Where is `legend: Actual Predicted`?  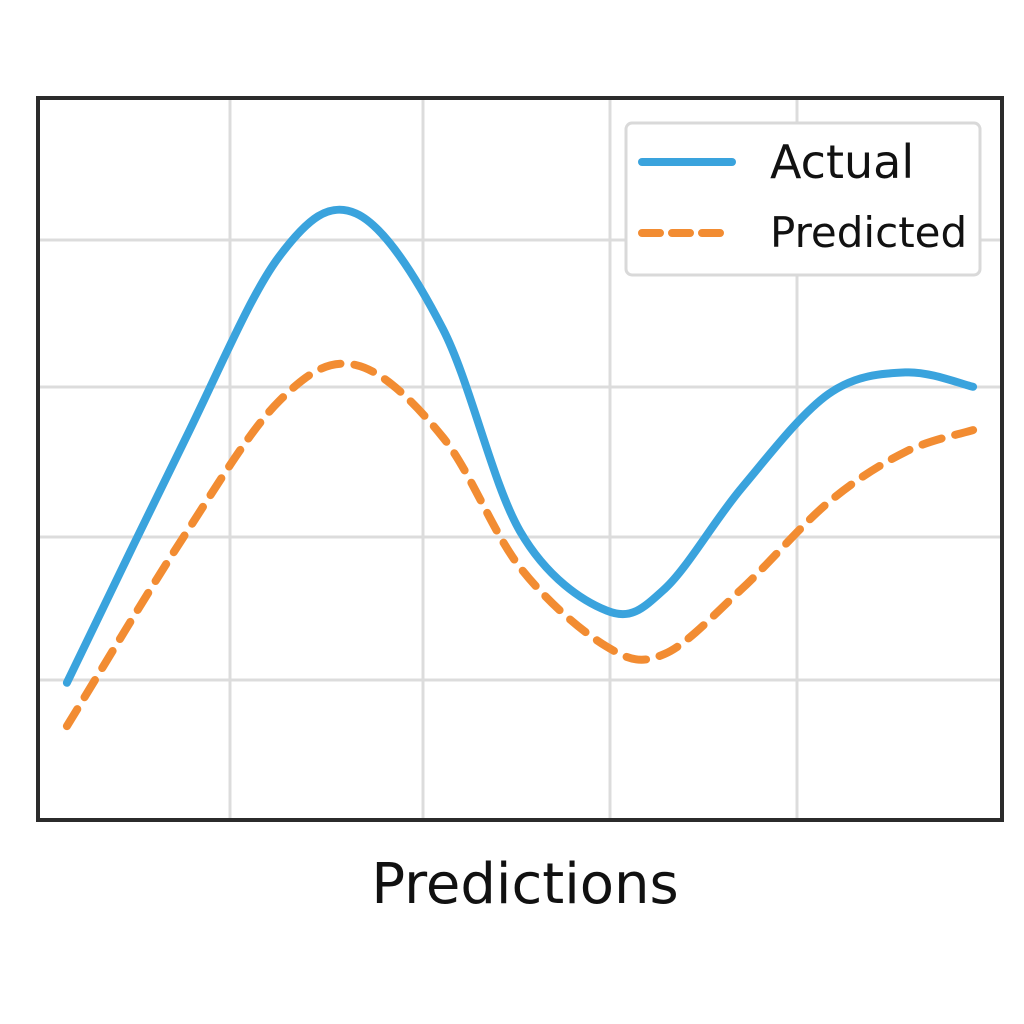
legend: Actual Predicted is located at coordinates (803, 199).